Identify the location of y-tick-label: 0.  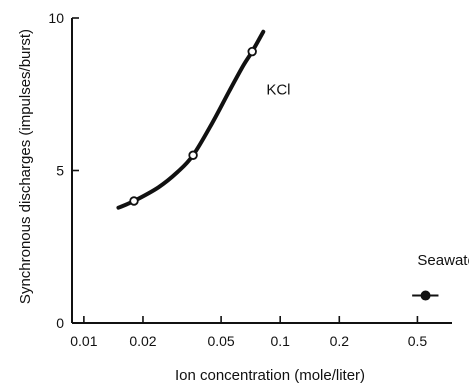
(60, 323).